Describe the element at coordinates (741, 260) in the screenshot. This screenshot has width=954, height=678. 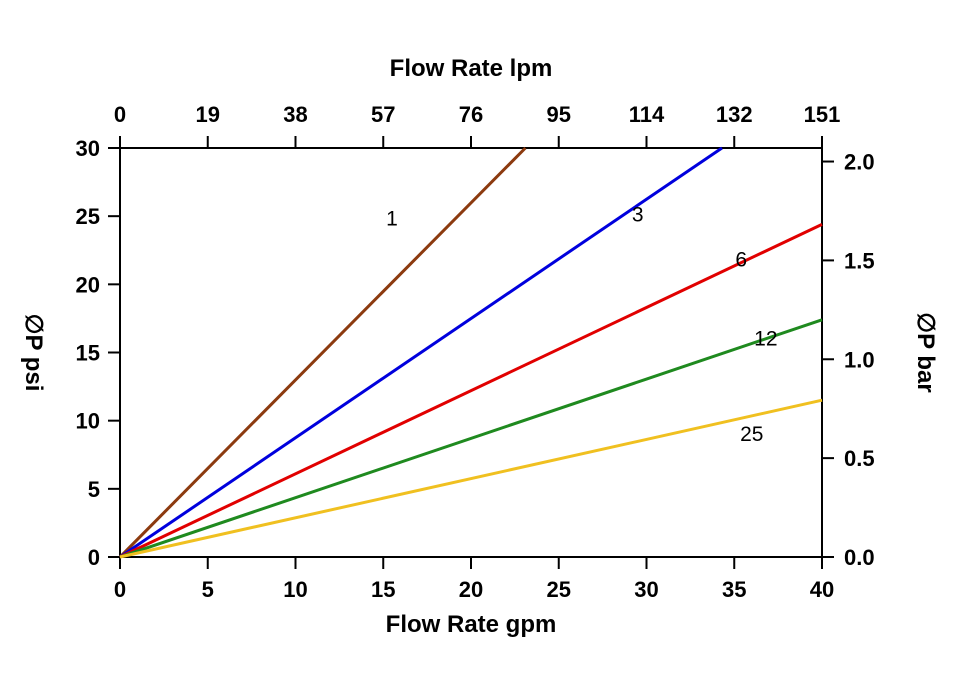
I see `series-label-6: 6` at that location.